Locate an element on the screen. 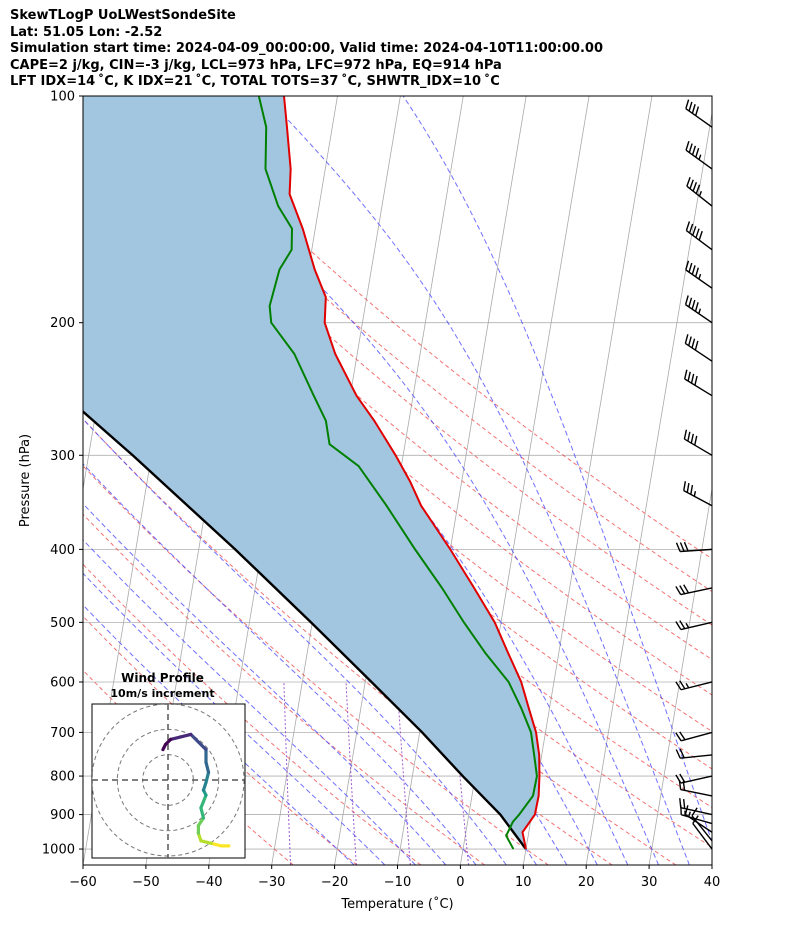 The height and width of the screenshot is (937, 794). x-tick-label: 10 is located at coordinates (523, 882).